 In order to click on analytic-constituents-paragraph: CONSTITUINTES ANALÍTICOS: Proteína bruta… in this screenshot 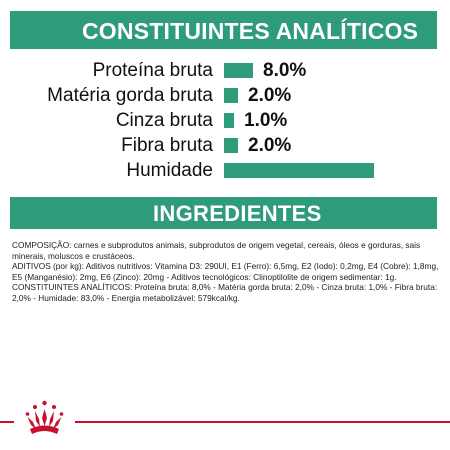, I will do `click(225, 292)`.